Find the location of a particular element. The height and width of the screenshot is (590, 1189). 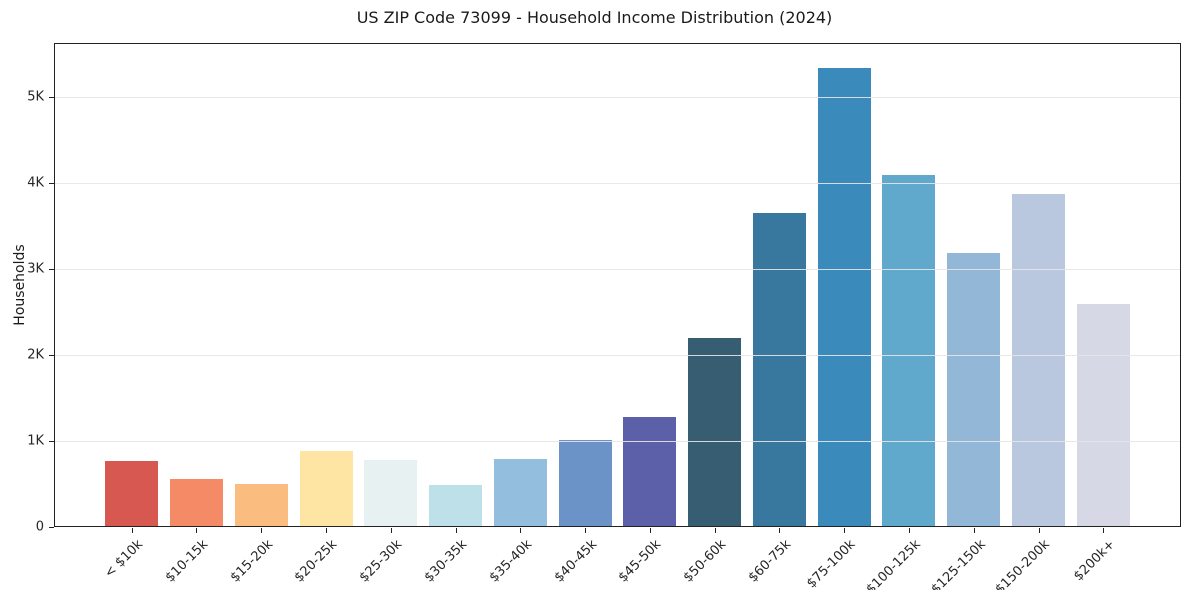

x-tick-label-text: $35-40k is located at coordinates (510, 561).